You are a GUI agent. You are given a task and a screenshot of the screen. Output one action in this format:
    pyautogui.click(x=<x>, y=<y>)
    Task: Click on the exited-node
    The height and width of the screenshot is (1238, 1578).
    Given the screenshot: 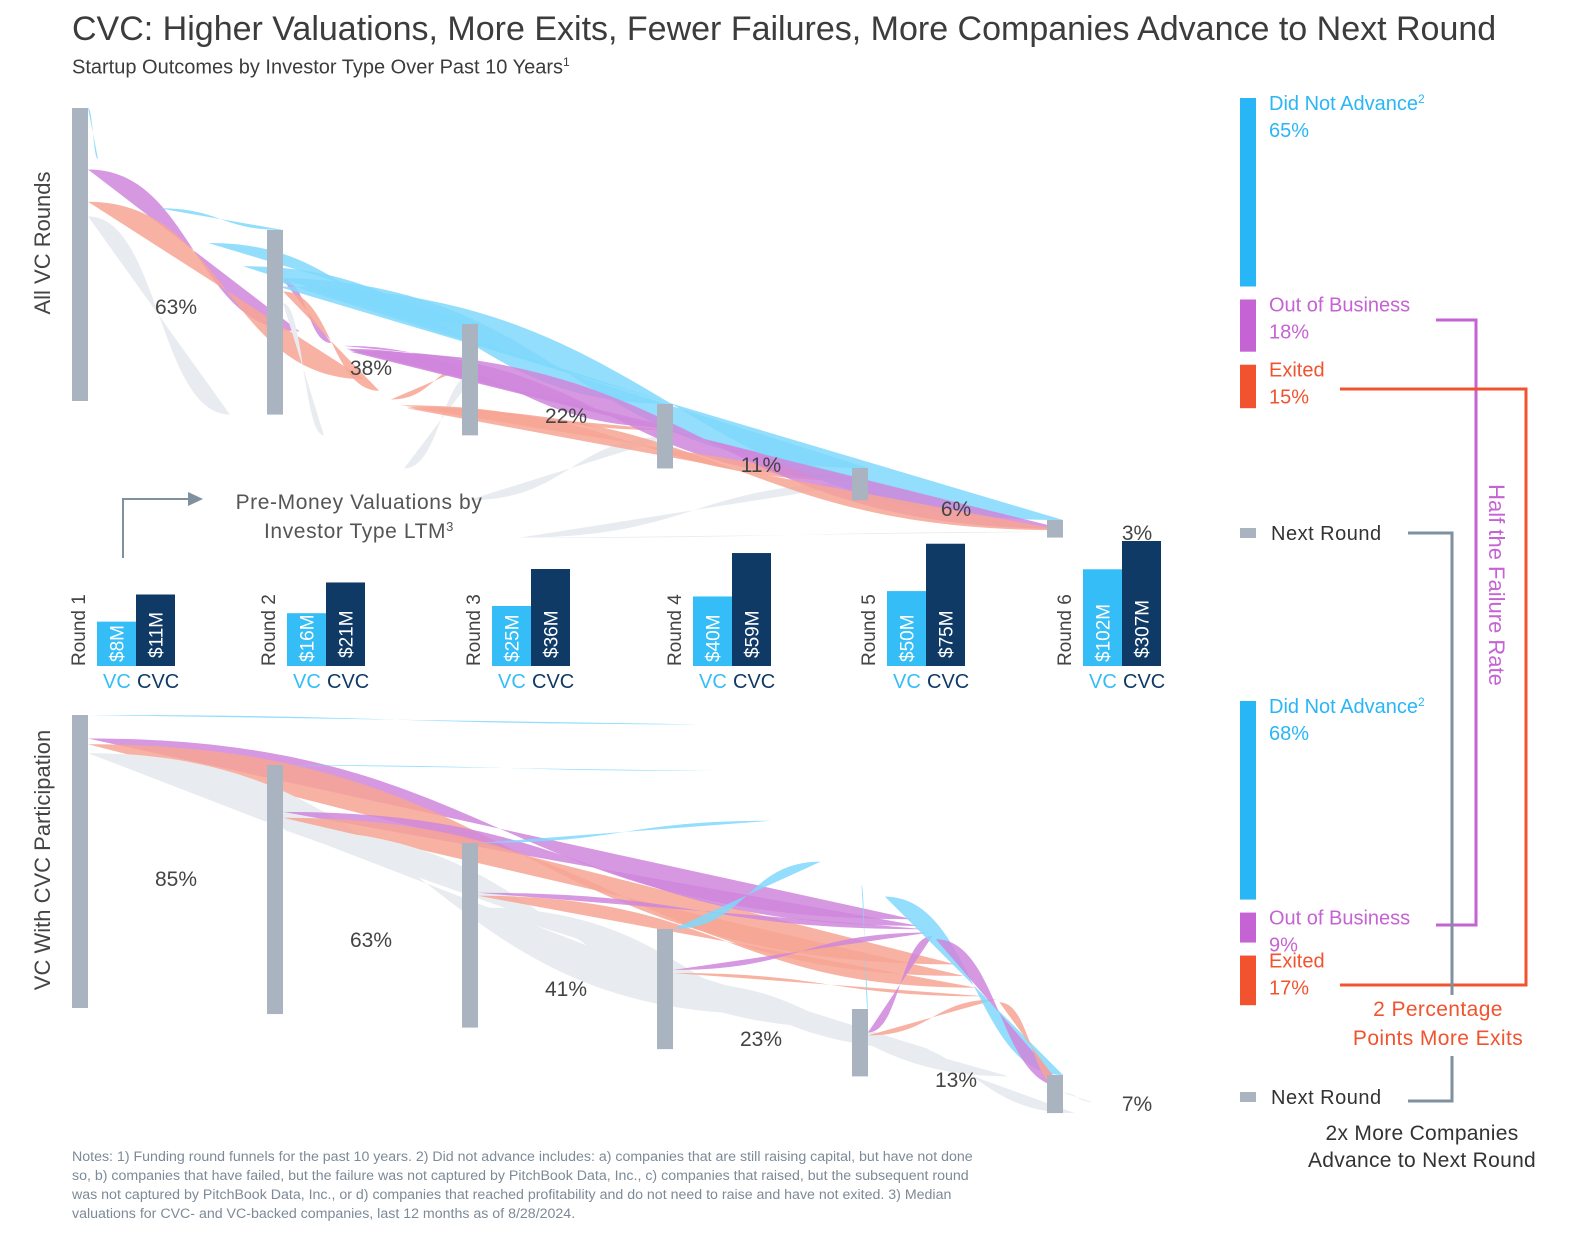 What is the action you would take?
    pyautogui.click(x=1248, y=386)
    